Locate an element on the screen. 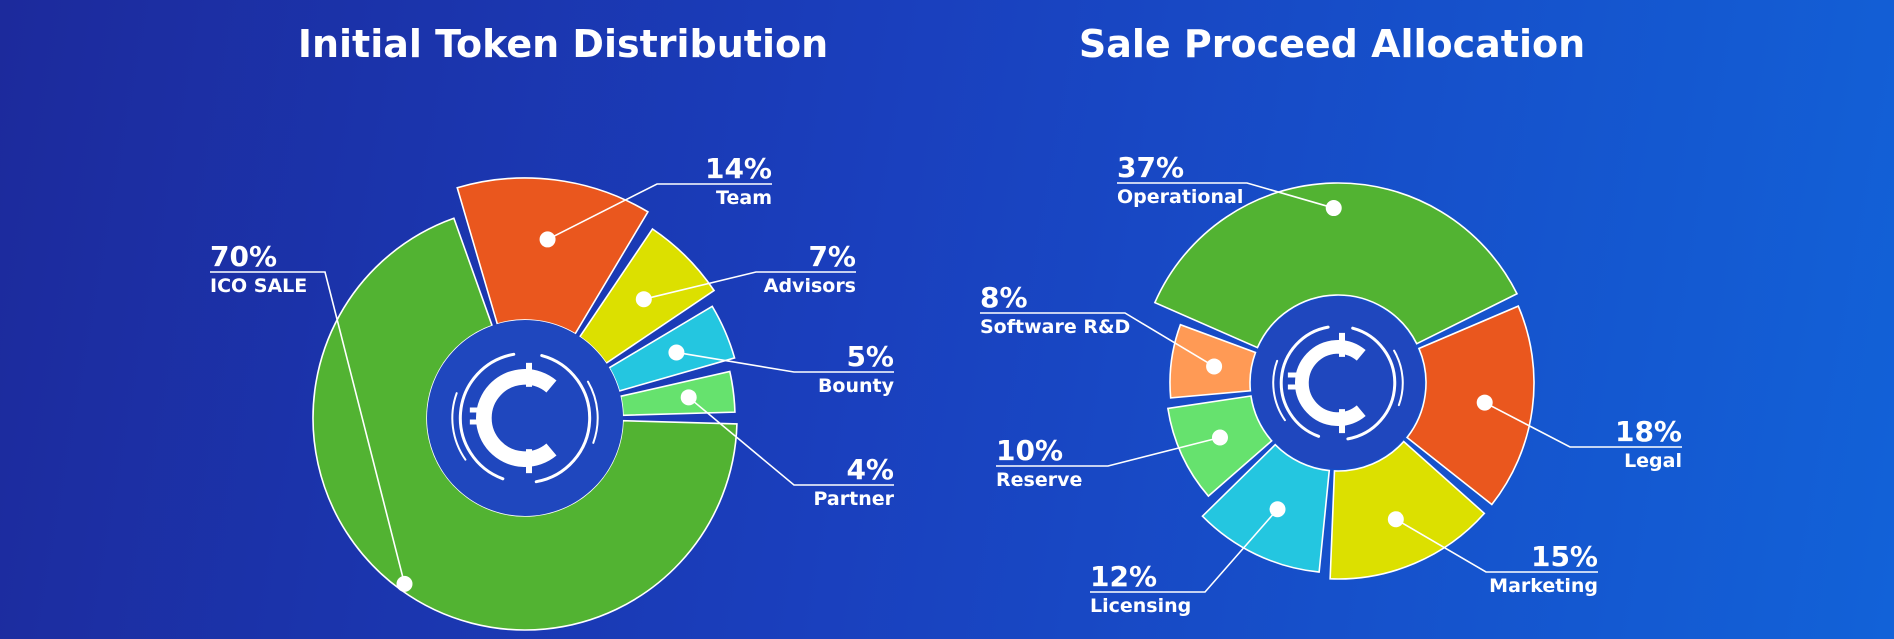  leader-line-bounty is located at coordinates (785, 362).